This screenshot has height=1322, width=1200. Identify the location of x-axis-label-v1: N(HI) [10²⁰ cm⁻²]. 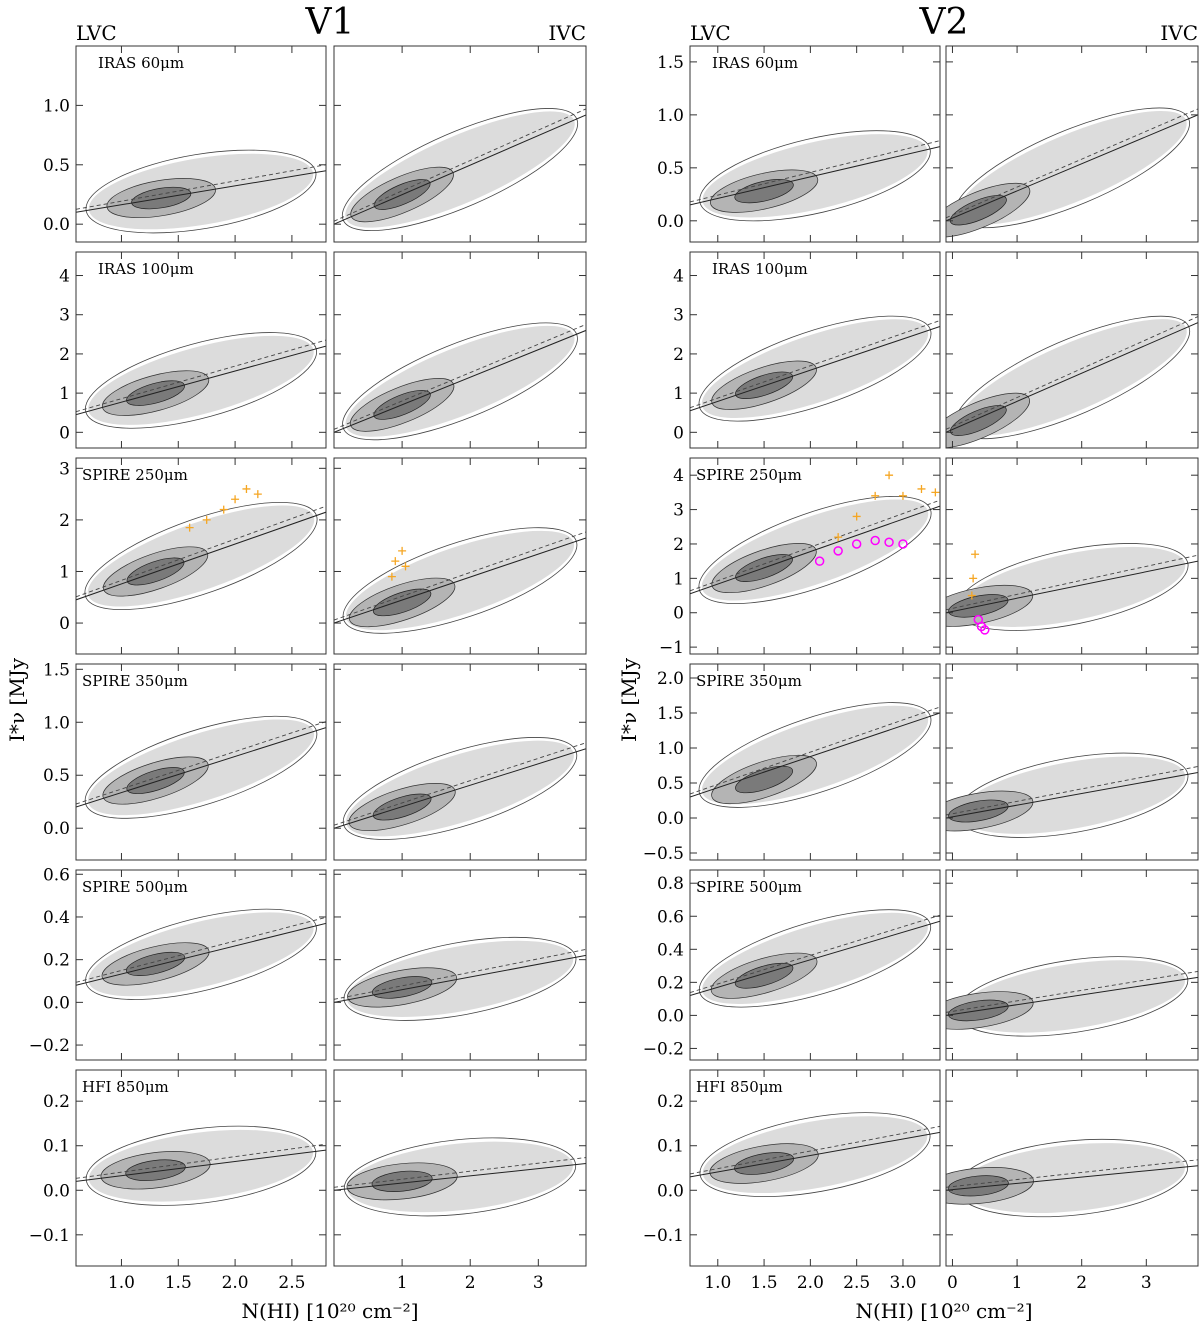
(330, 1310).